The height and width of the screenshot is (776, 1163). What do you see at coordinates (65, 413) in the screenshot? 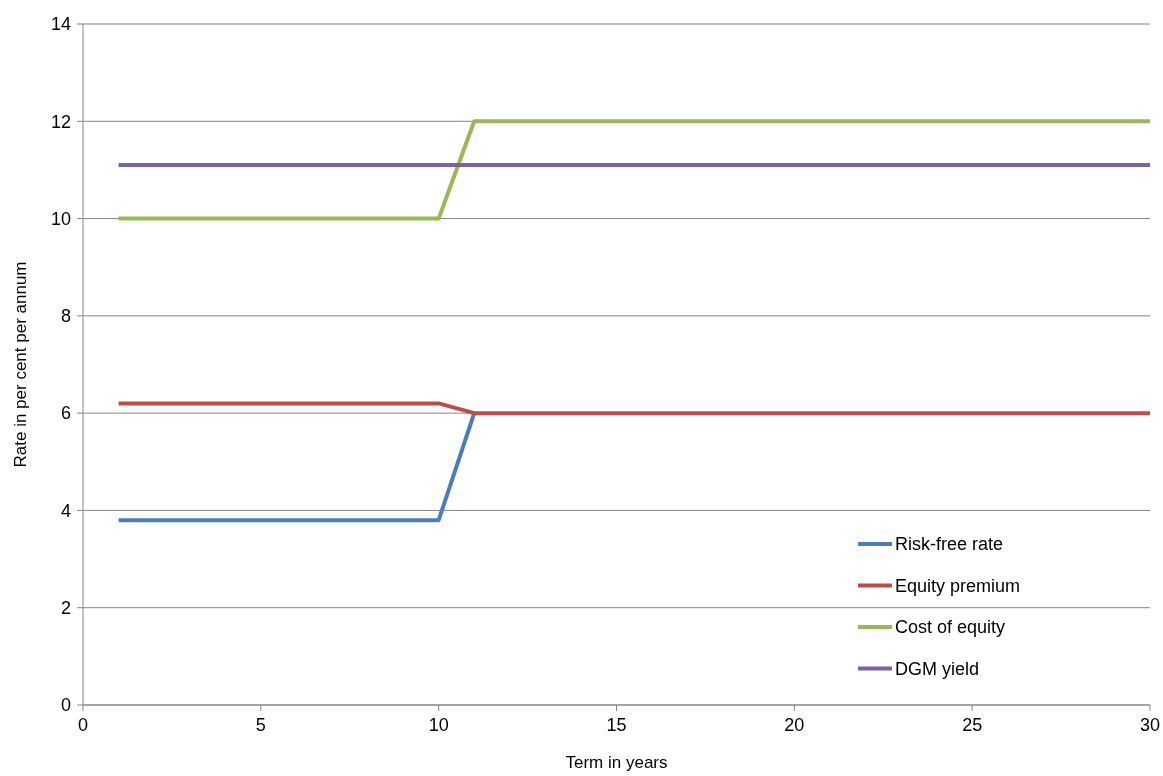
I see `y-tick-label: 6` at bounding box center [65, 413].